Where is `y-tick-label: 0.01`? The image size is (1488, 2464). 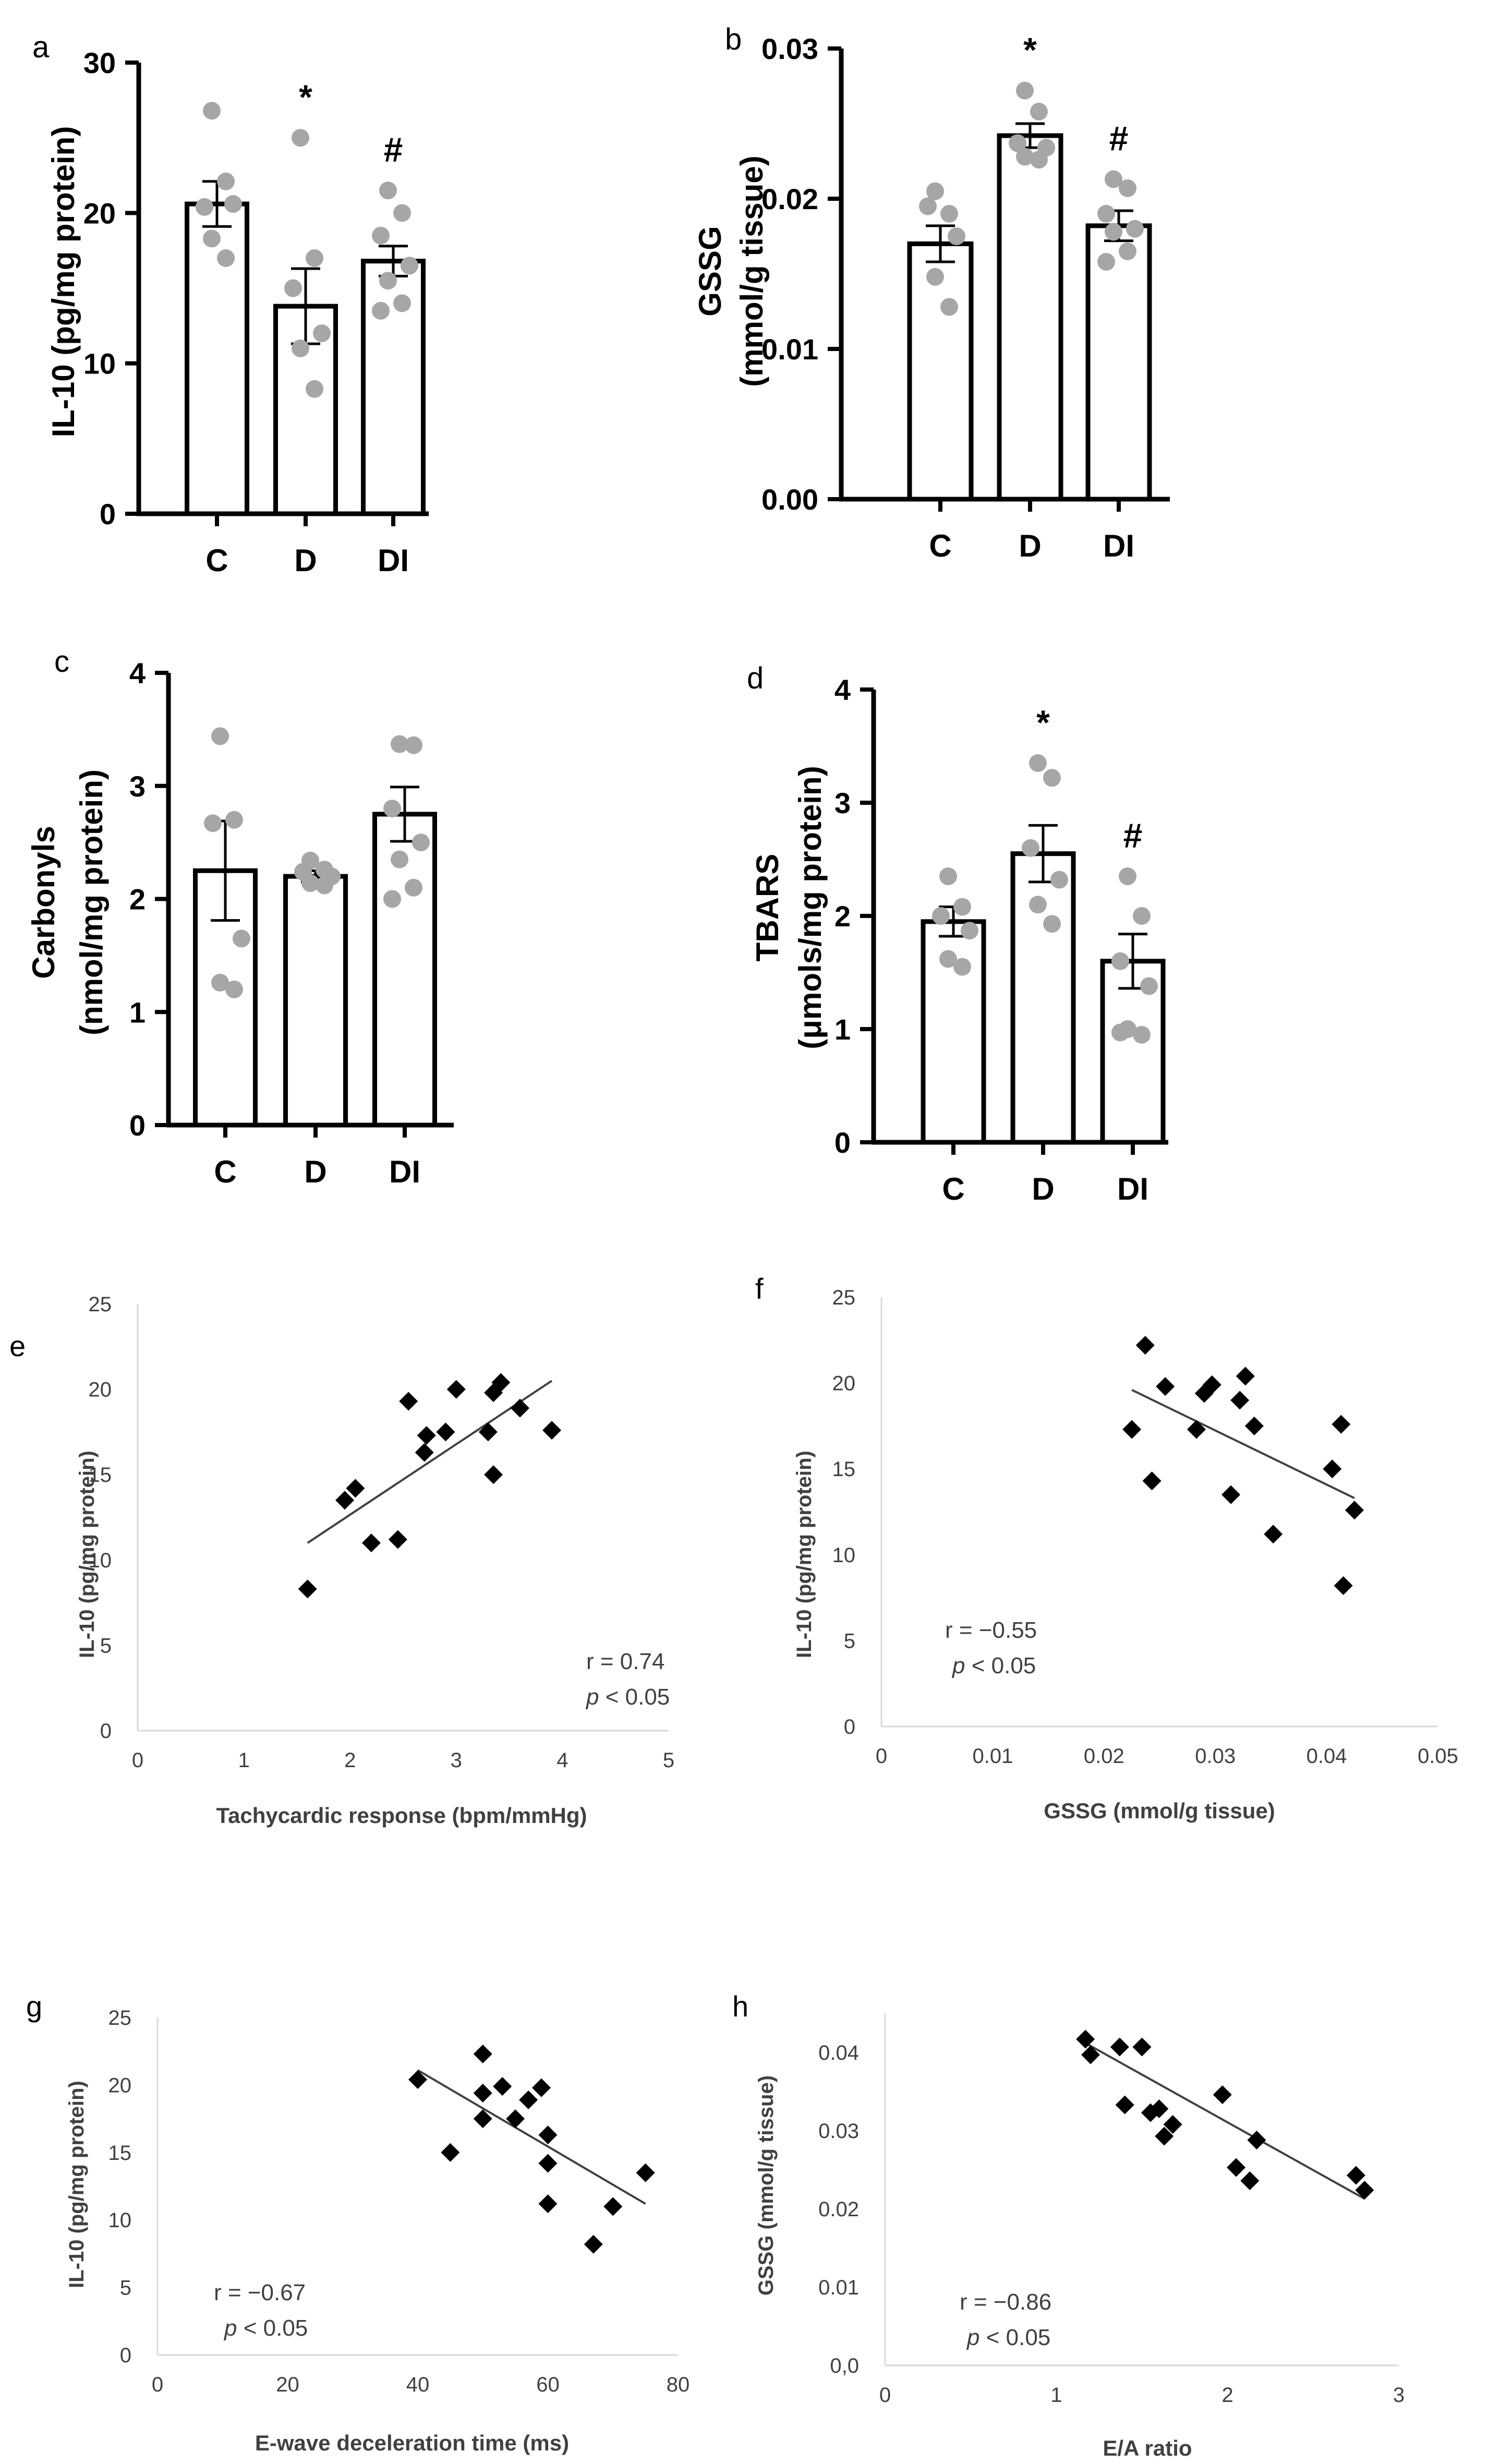
y-tick-label: 0.01 is located at coordinates (838, 2287).